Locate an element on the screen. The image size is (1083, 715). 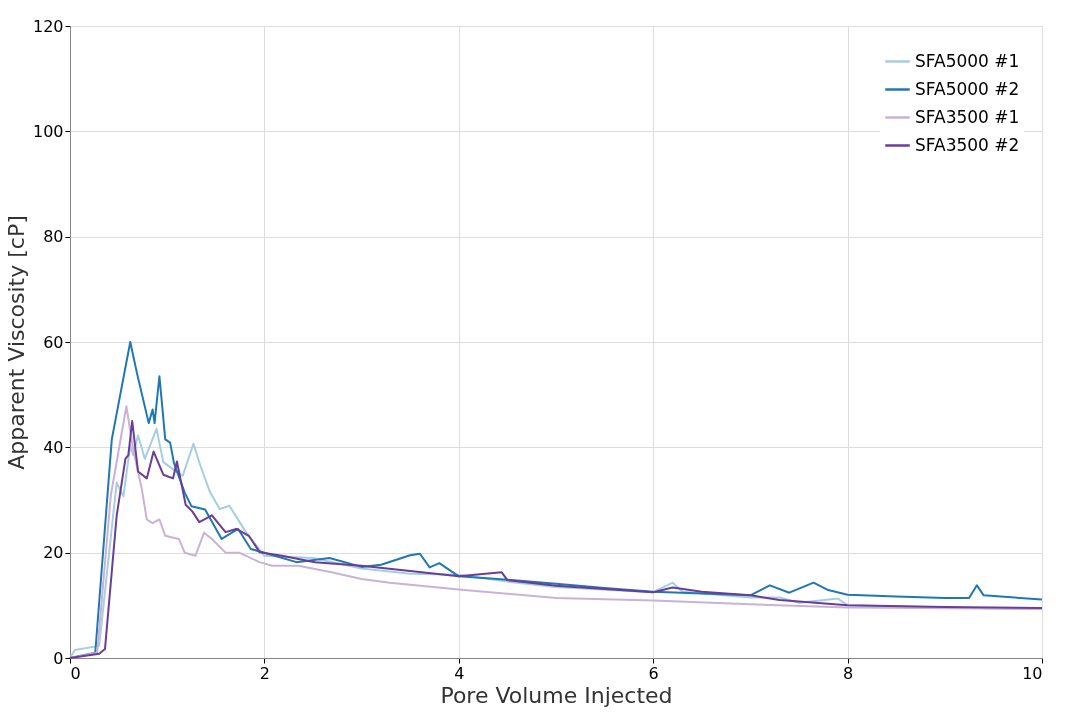
y-tick-label: 120 is located at coordinates (48, 26).